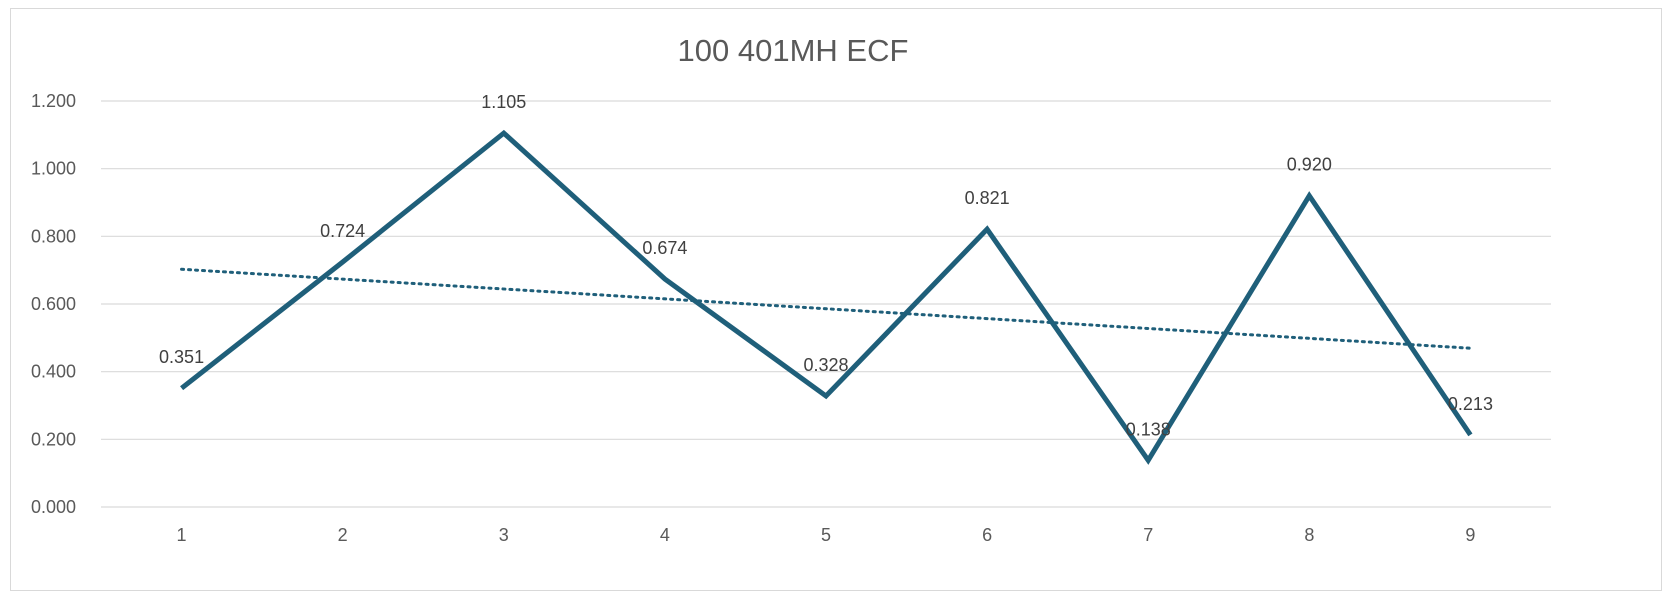 The width and height of the screenshot is (1668, 597). I want to click on y-tick-label: 0.800, so click(53, 236).